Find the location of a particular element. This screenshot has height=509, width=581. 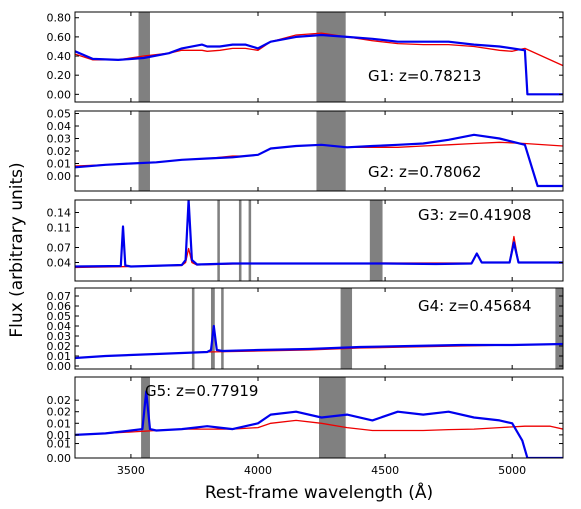

y-tick-label: 0.11 is located at coordinates (59, 228).